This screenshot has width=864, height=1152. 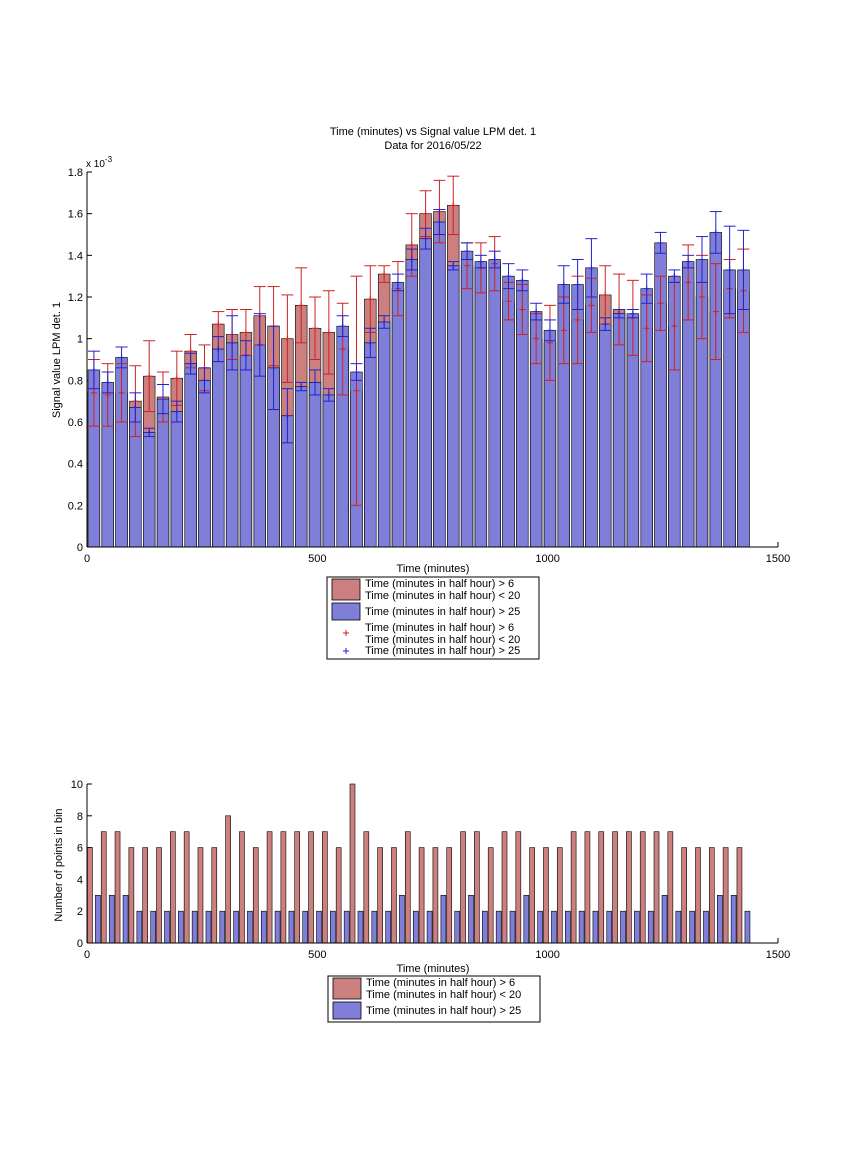 What do you see at coordinates (443, 995) in the screenshot?
I see `legend-label: Time (minutes in half hour) < 20` at bounding box center [443, 995].